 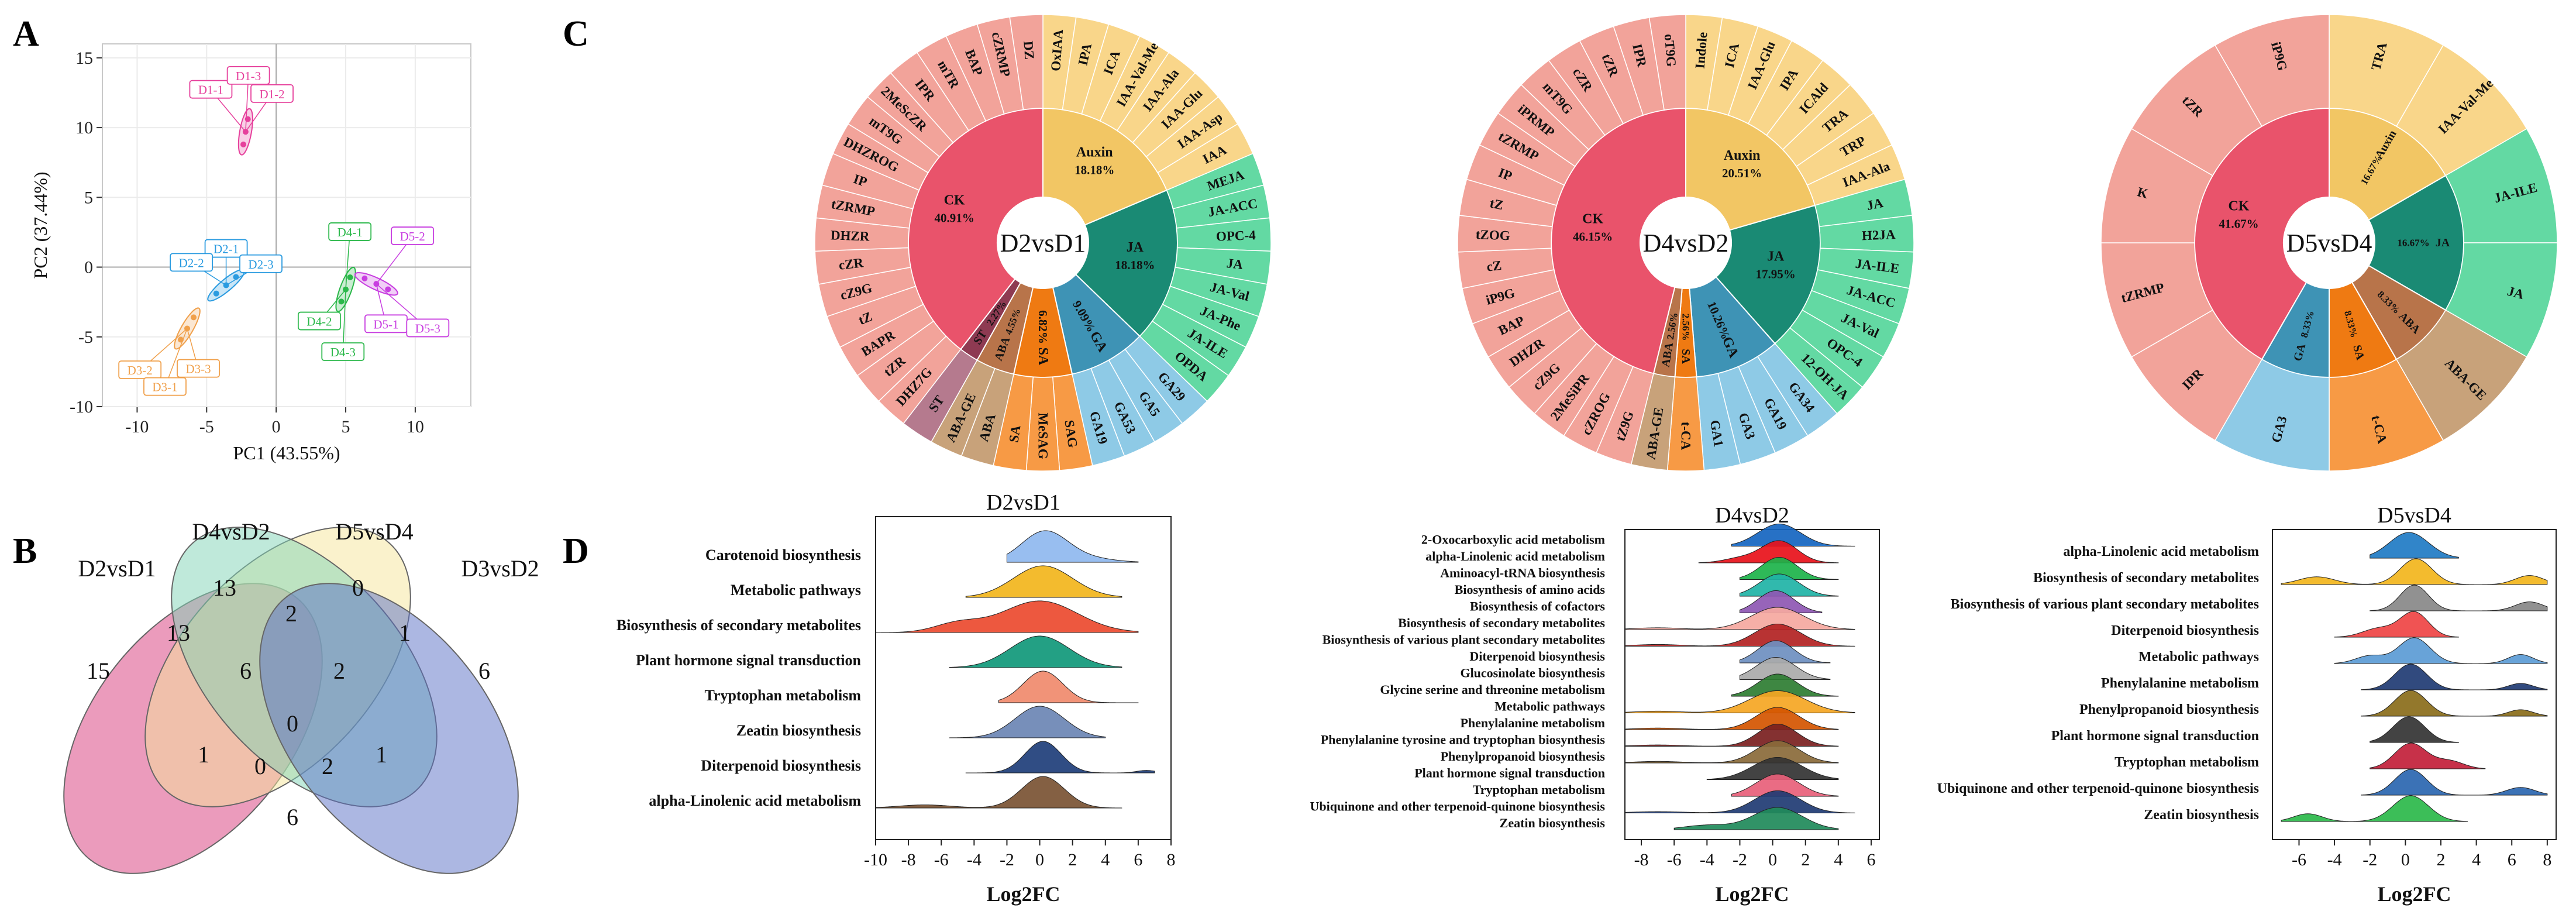 What do you see at coordinates (178, 633) in the screenshot?
I see `venn-region-count: 13` at bounding box center [178, 633].